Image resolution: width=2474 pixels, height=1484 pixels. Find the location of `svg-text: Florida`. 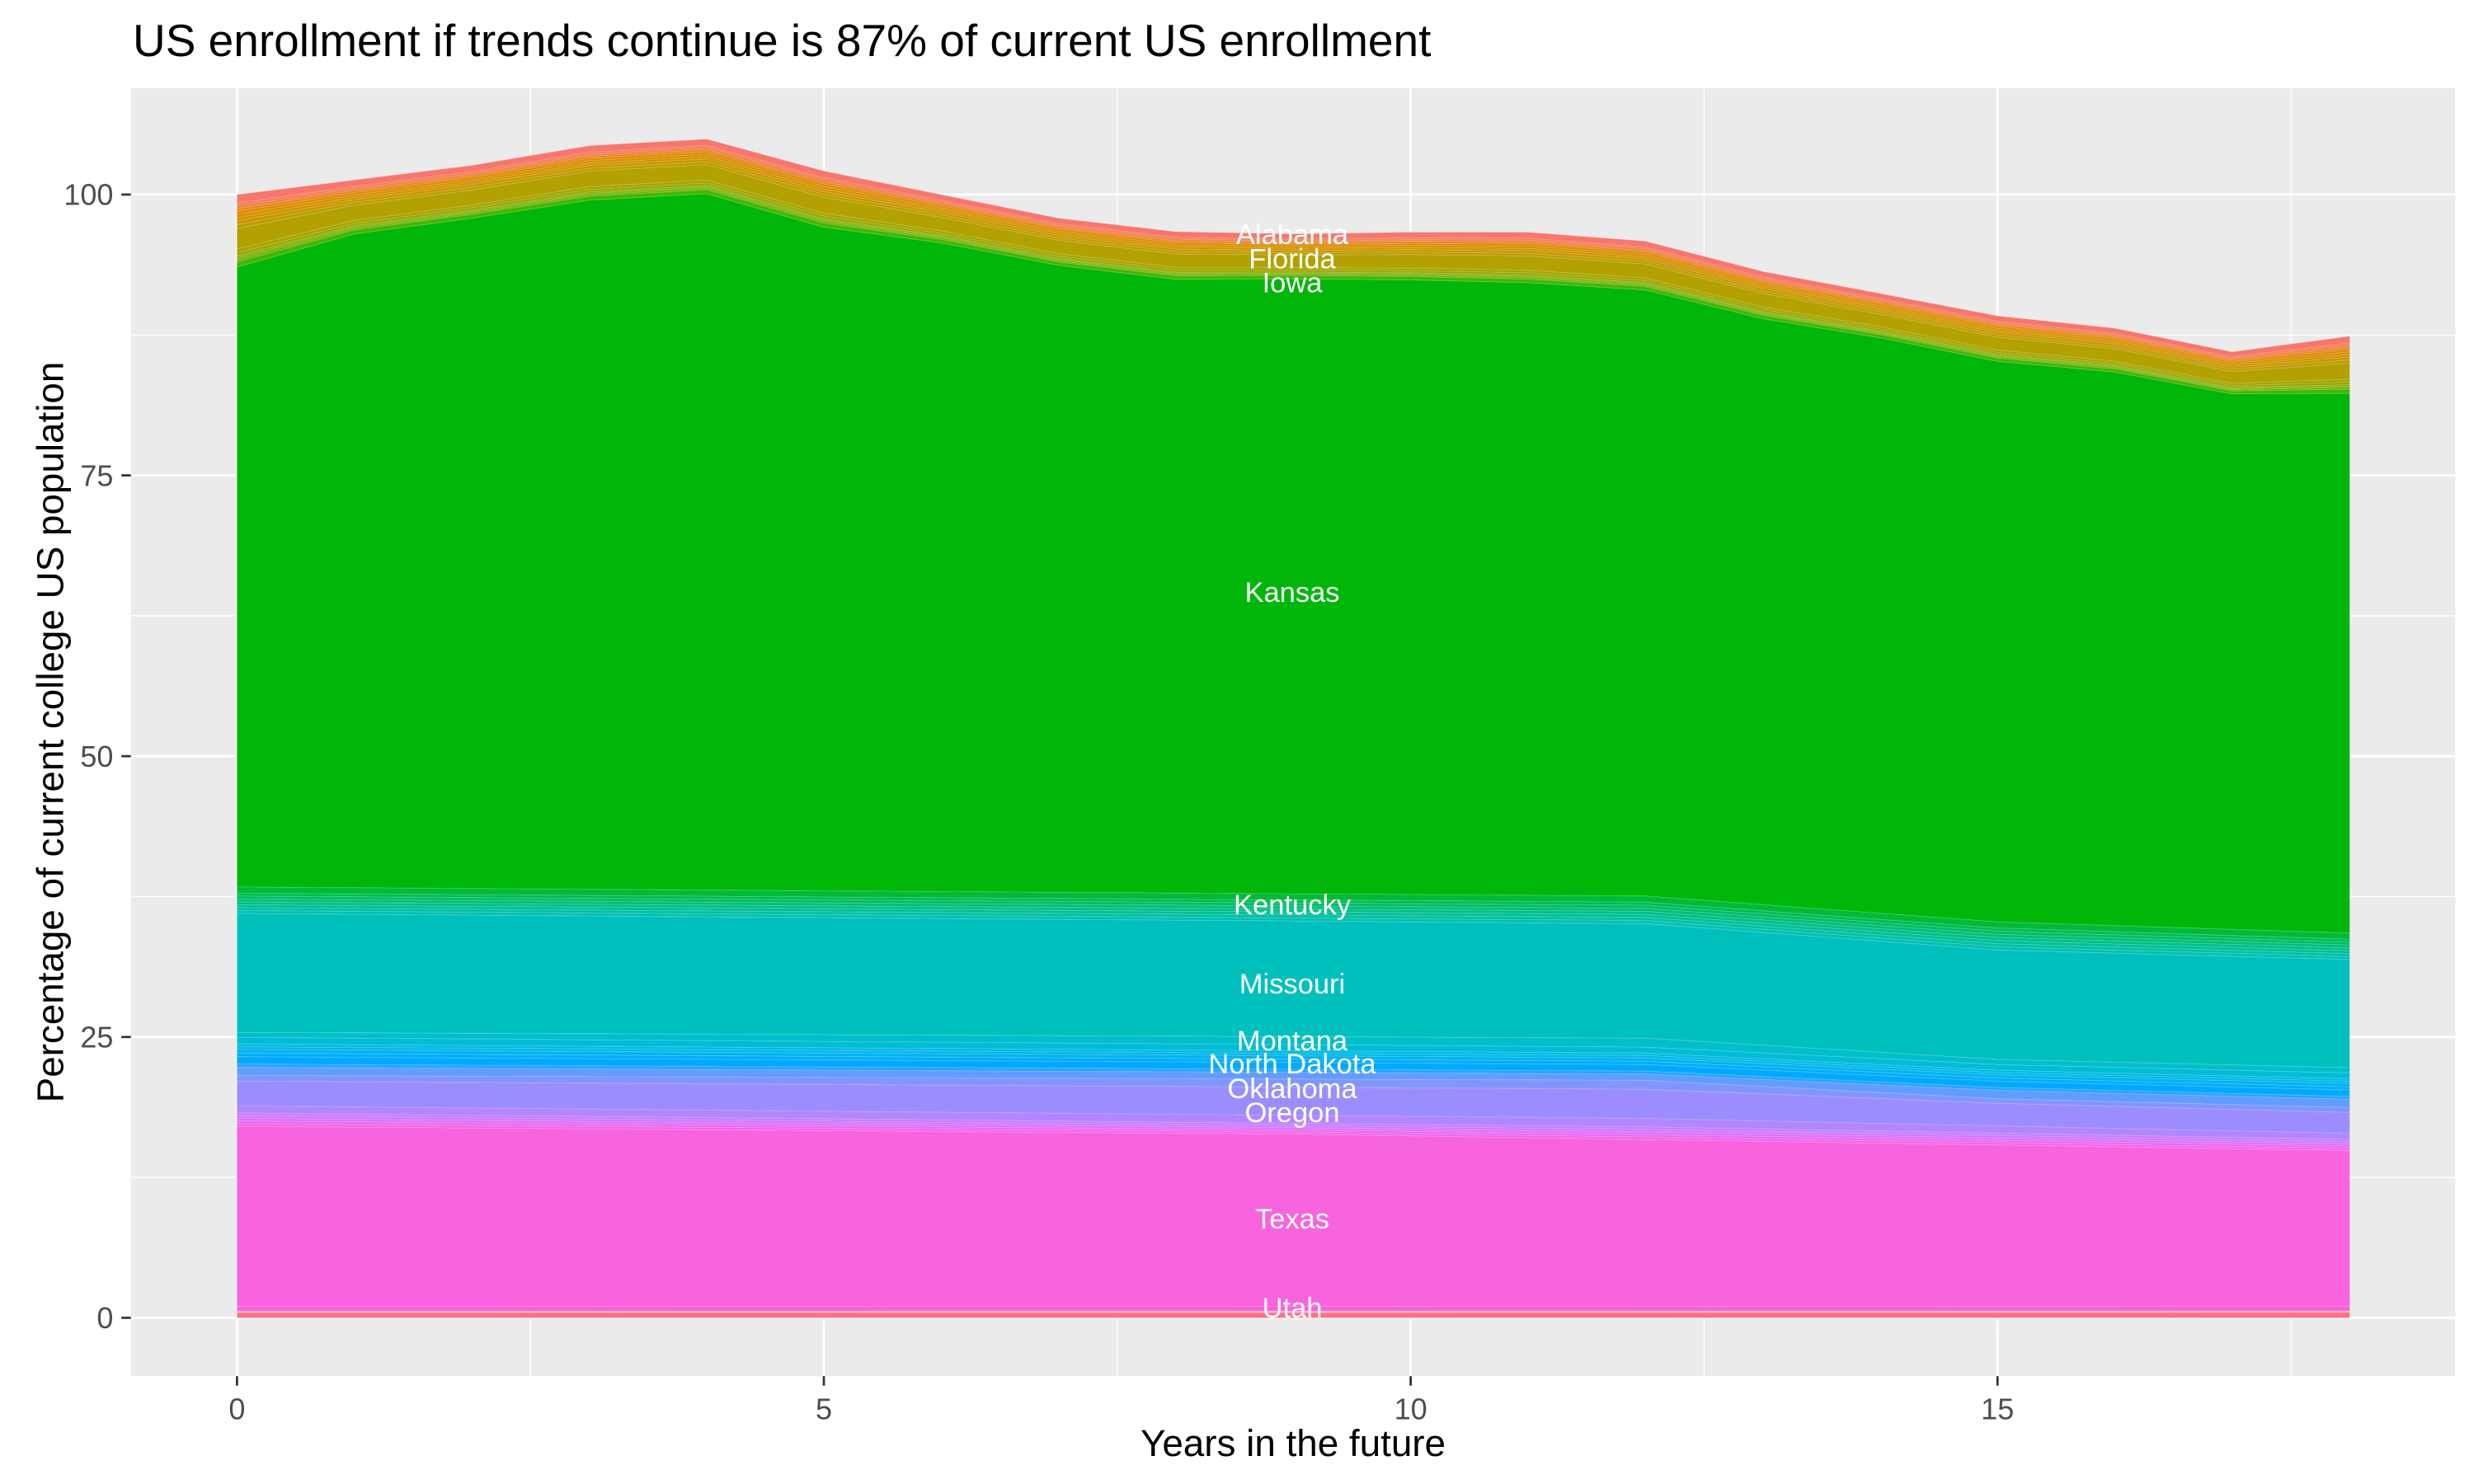

svg-text: Florida is located at coordinates (1292, 259).